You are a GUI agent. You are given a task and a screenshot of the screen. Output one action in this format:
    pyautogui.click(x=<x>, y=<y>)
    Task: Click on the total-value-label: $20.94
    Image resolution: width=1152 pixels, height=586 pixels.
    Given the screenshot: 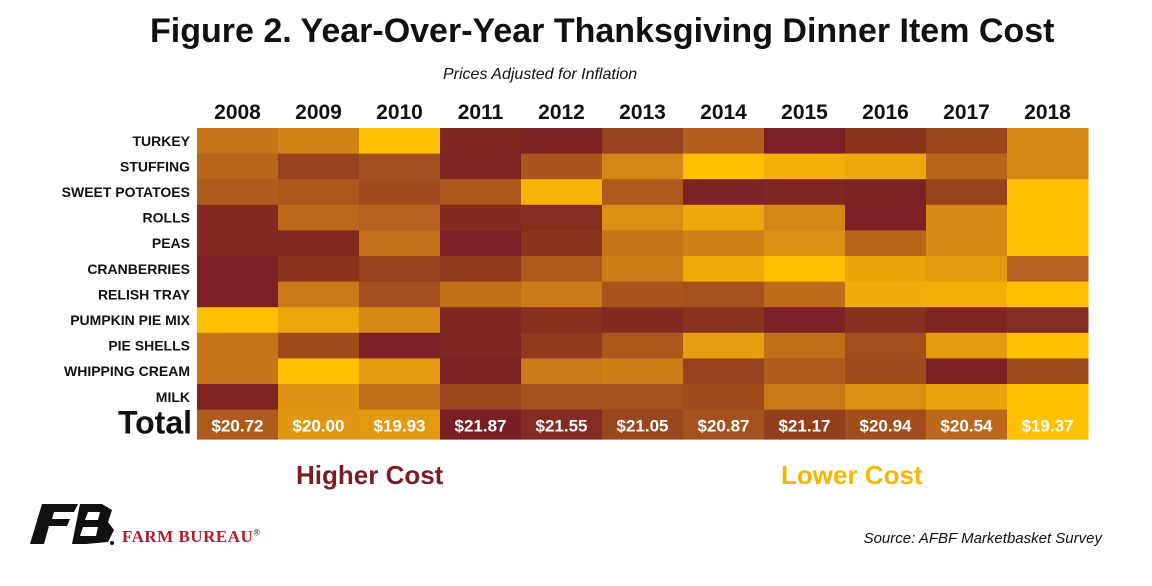 What is the action you would take?
    pyautogui.click(x=886, y=426)
    